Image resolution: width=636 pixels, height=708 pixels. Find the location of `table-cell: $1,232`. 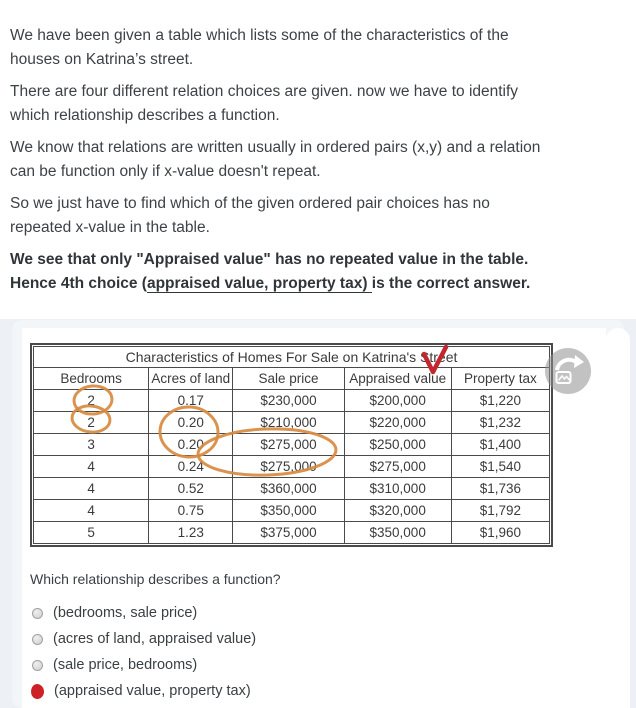

table-cell: $1,232 is located at coordinates (500, 422).